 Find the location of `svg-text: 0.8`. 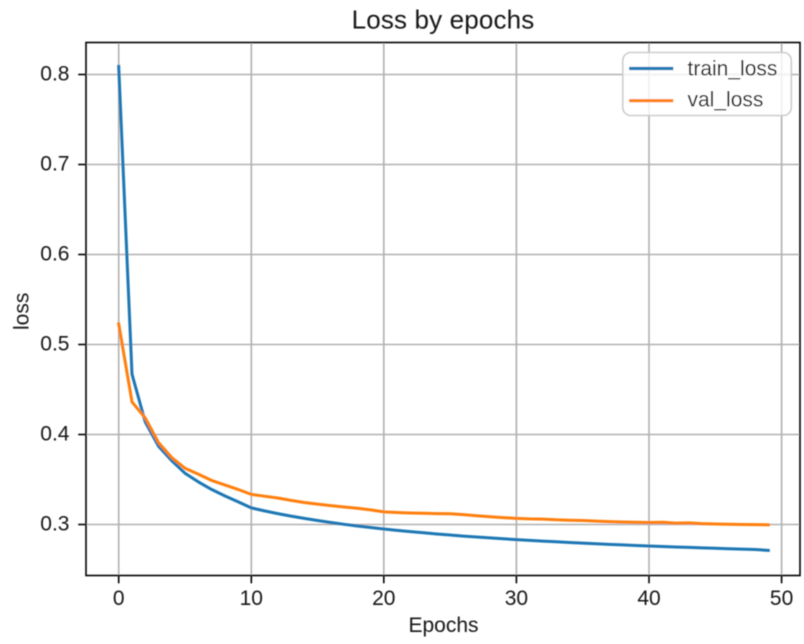

svg-text: 0.8 is located at coordinates (54, 74).